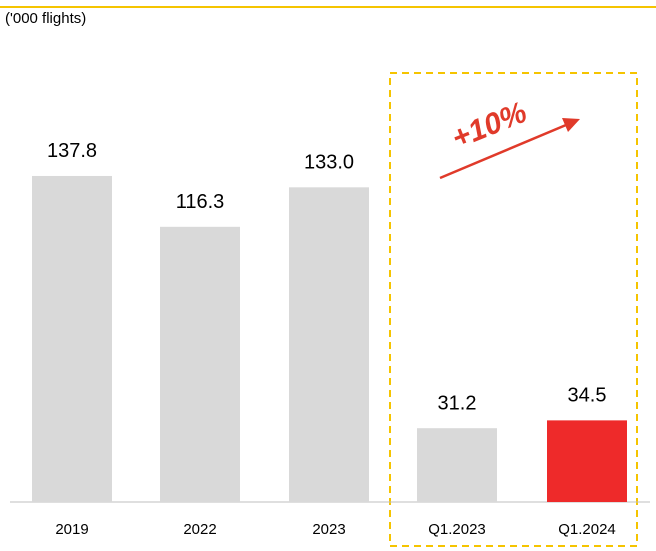 The height and width of the screenshot is (551, 656). Describe the element at coordinates (328, 529) in the screenshot. I see `x-tick-label: 2023` at that location.